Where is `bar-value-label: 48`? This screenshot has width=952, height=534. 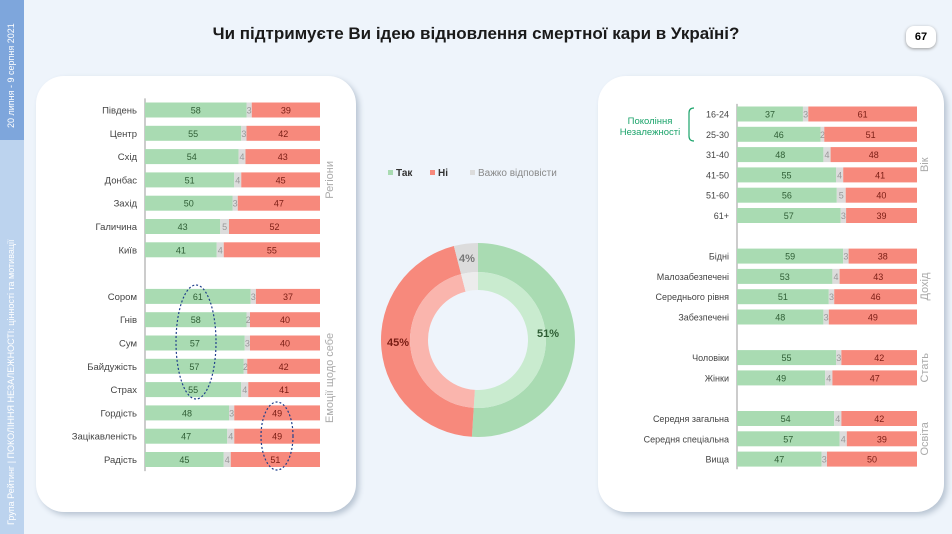 bar-value-label: 48 is located at coordinates (874, 155).